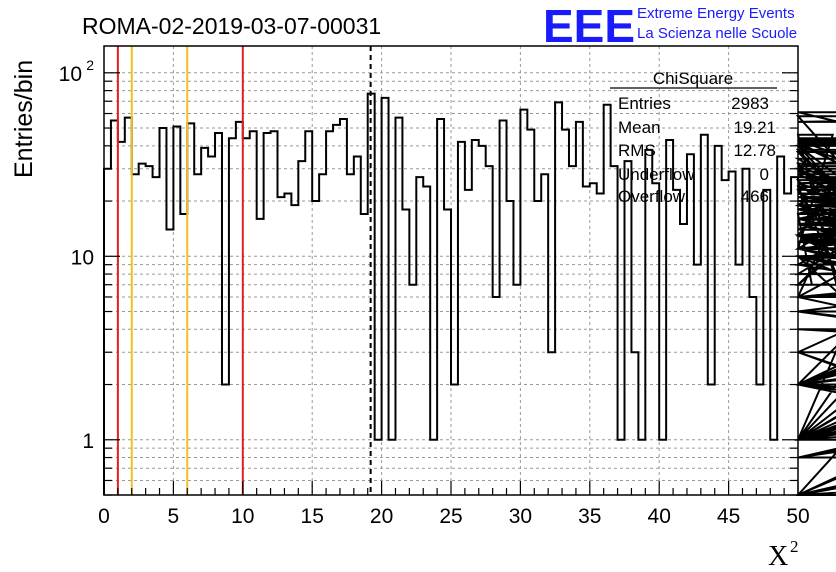  I want to click on stats-value-rms: 12.78, so click(754, 150).